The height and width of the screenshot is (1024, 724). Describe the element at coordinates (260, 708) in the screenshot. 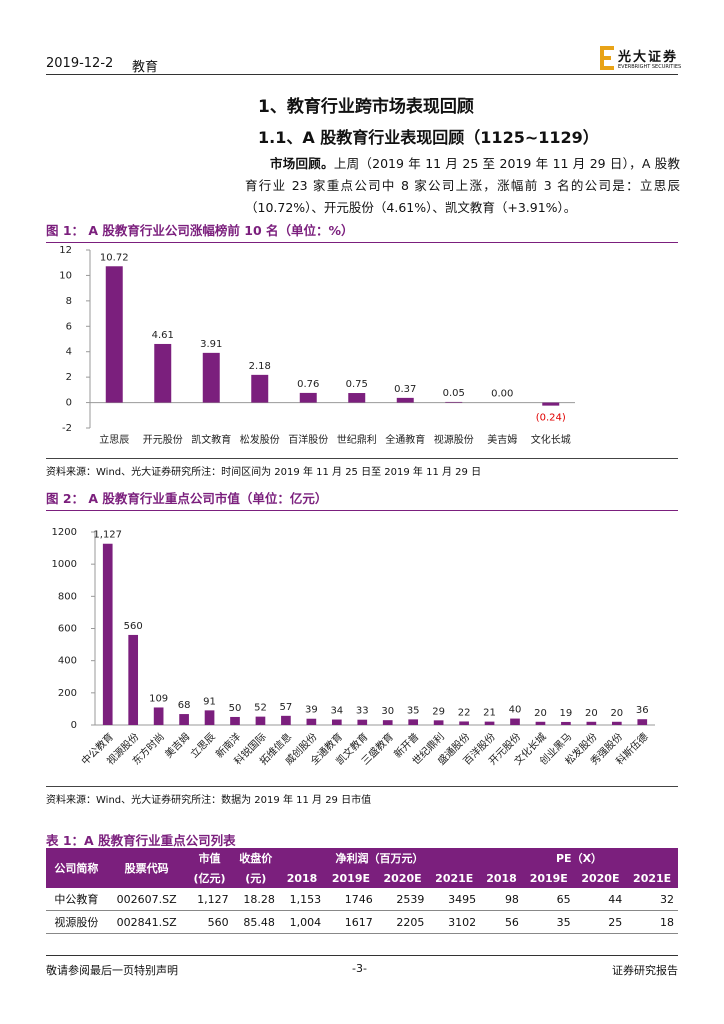

I see `value-label: 52` at that location.